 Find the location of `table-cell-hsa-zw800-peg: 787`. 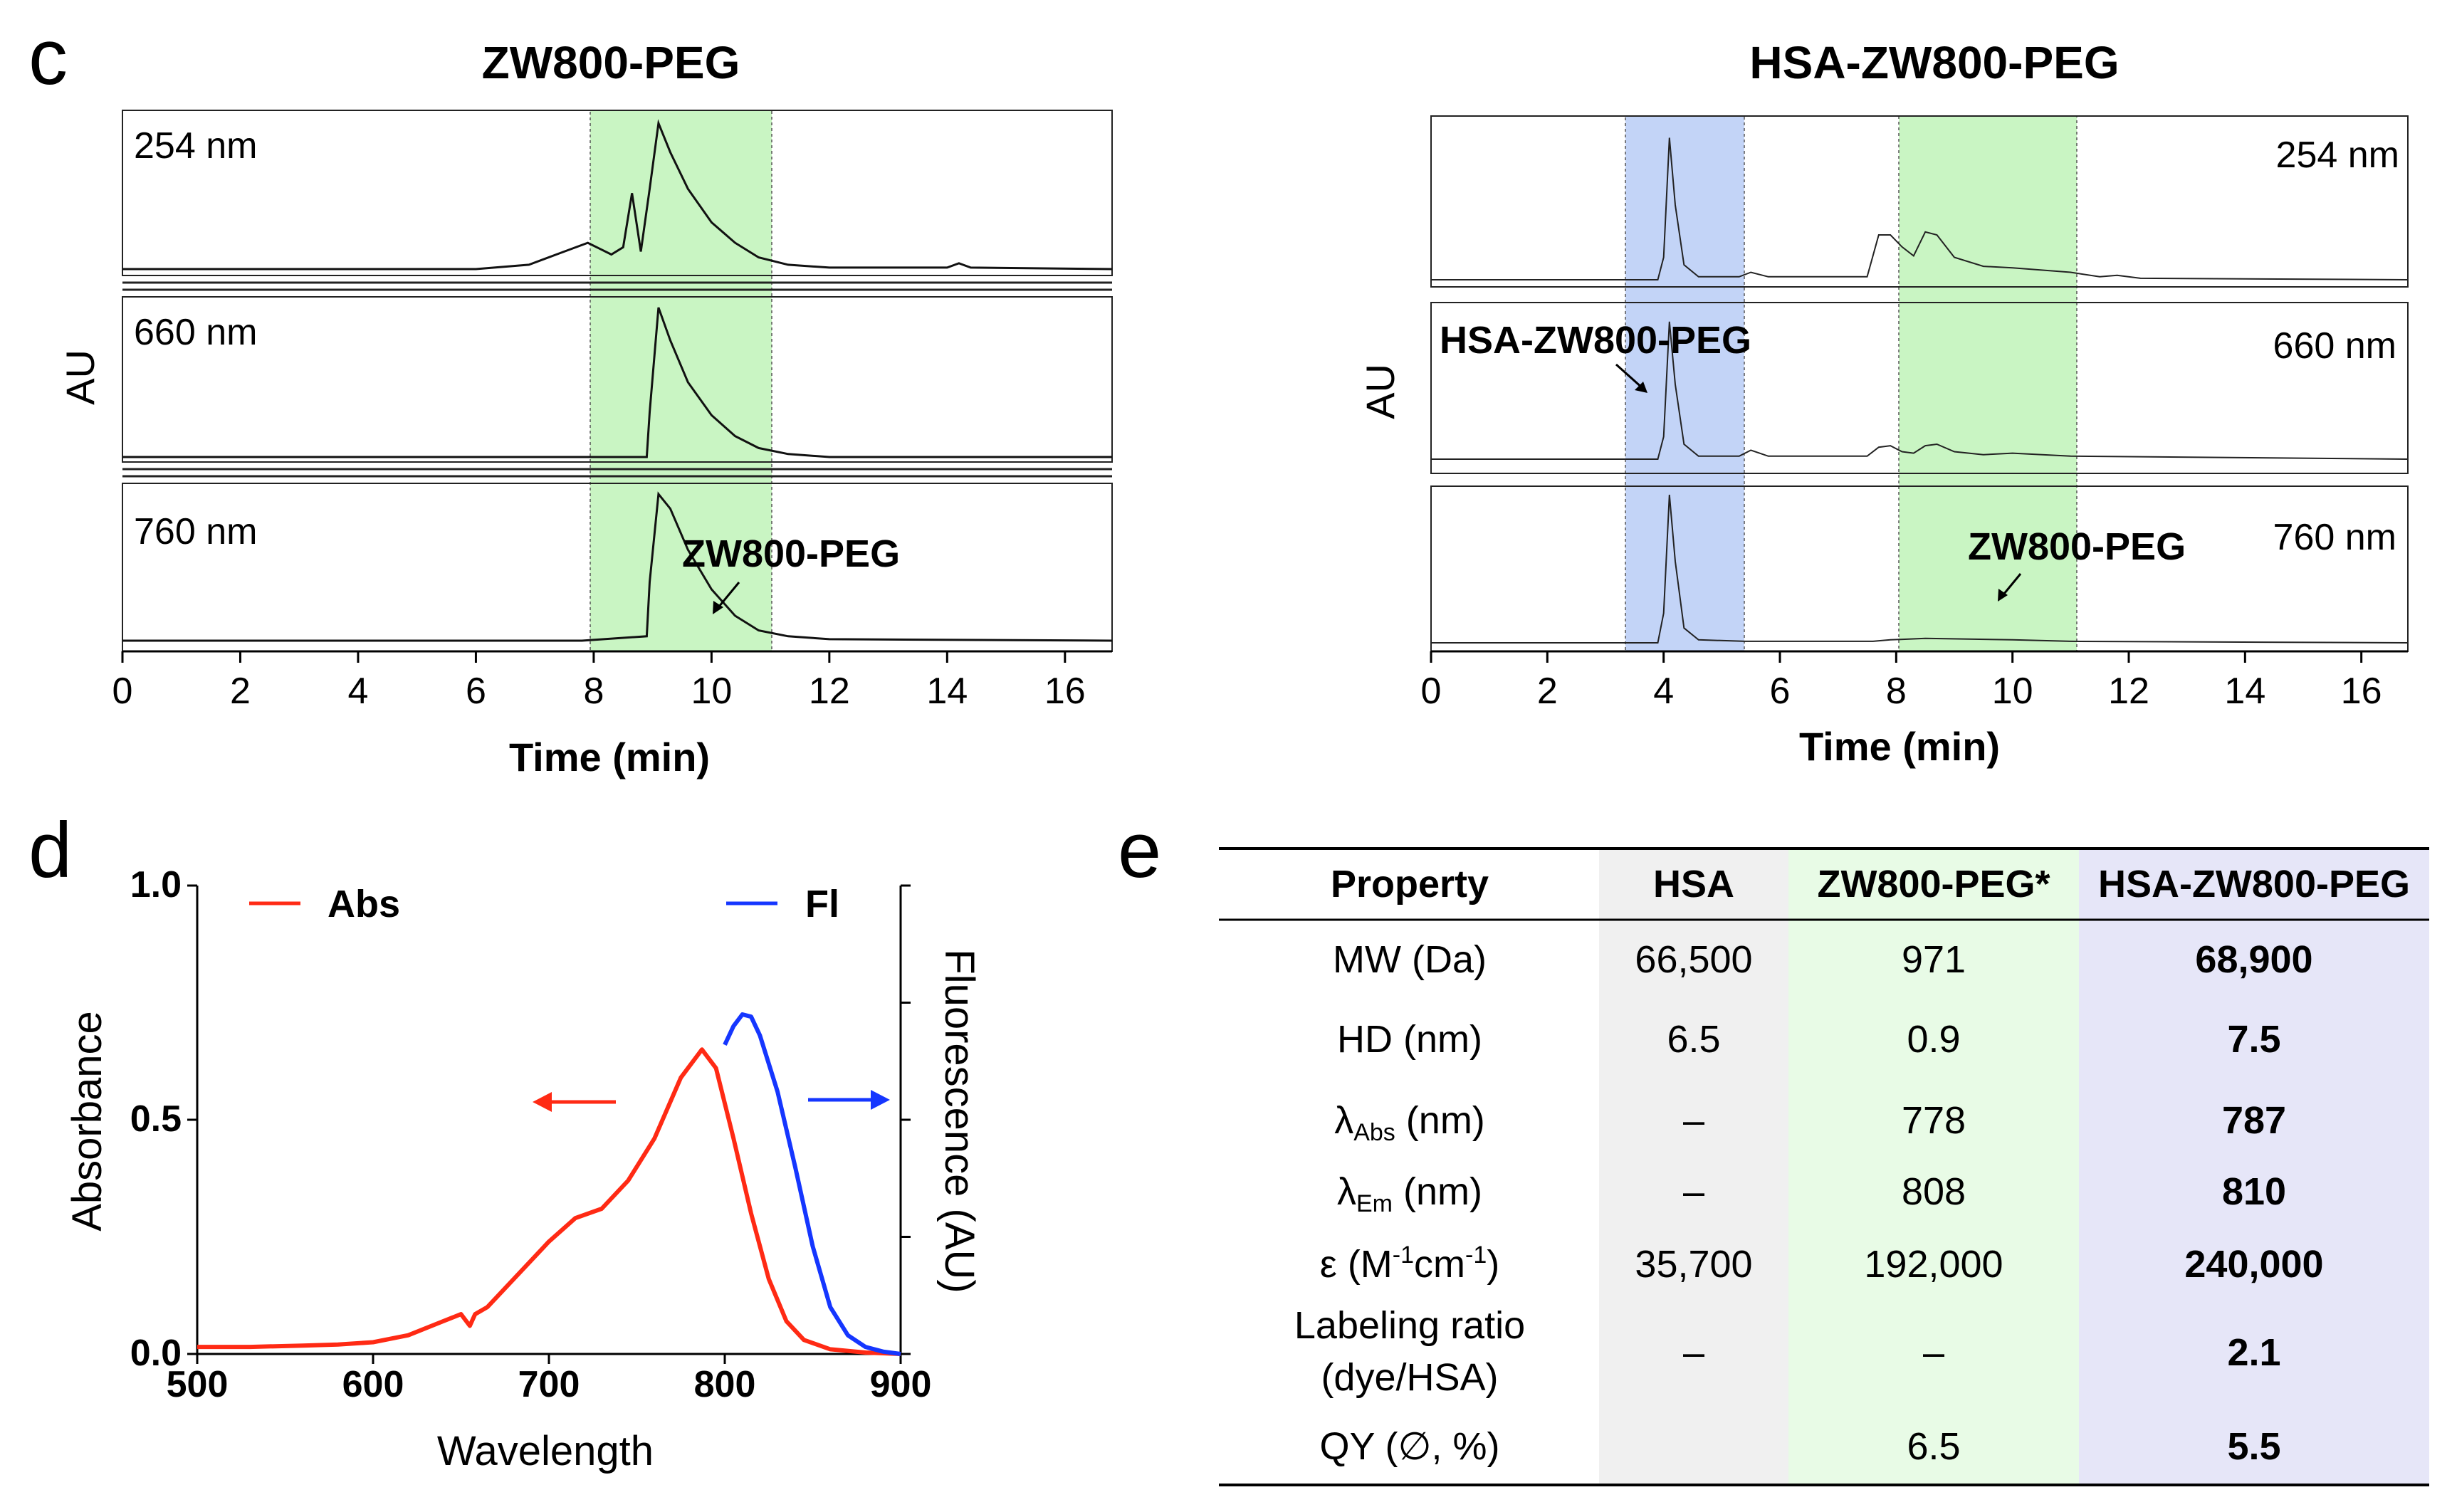

table-cell-hsa-zw800-peg: 787 is located at coordinates (2254, 1120).